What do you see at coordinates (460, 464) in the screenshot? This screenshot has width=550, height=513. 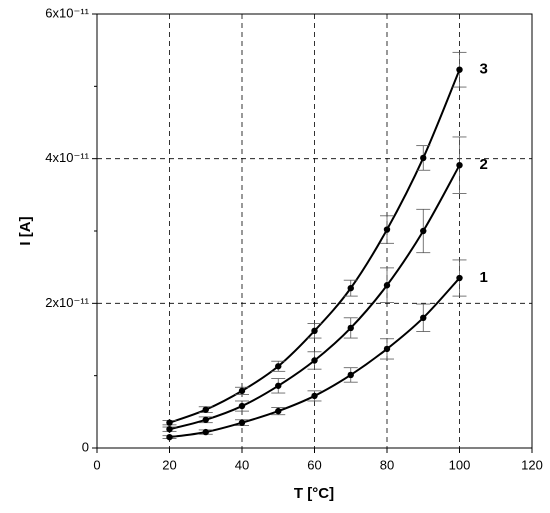 I see `x-tick-label: 100` at bounding box center [460, 464].